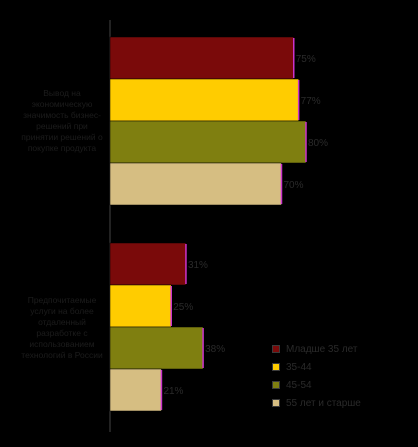 This screenshot has height=447, width=418. Describe the element at coordinates (183, 307) in the screenshot. I see `value-label-35-44-group-2: 25%` at that location.